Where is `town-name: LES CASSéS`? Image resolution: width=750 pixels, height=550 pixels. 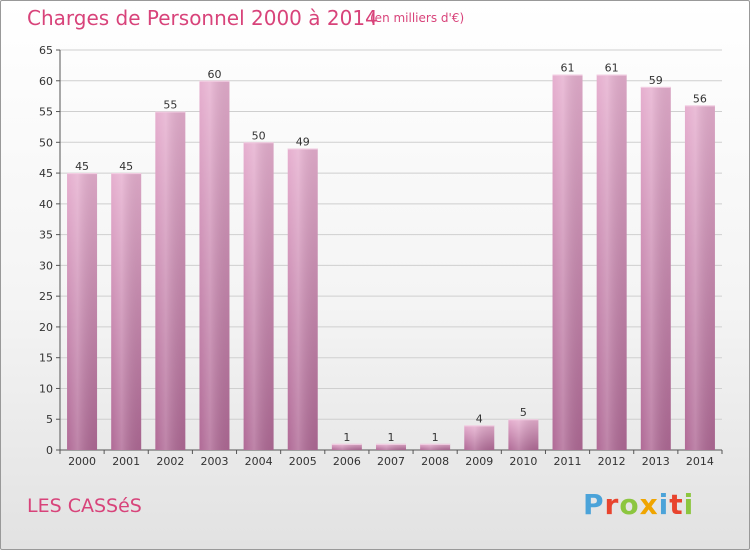
town-name: LES CASSéS is located at coordinates (84, 506).